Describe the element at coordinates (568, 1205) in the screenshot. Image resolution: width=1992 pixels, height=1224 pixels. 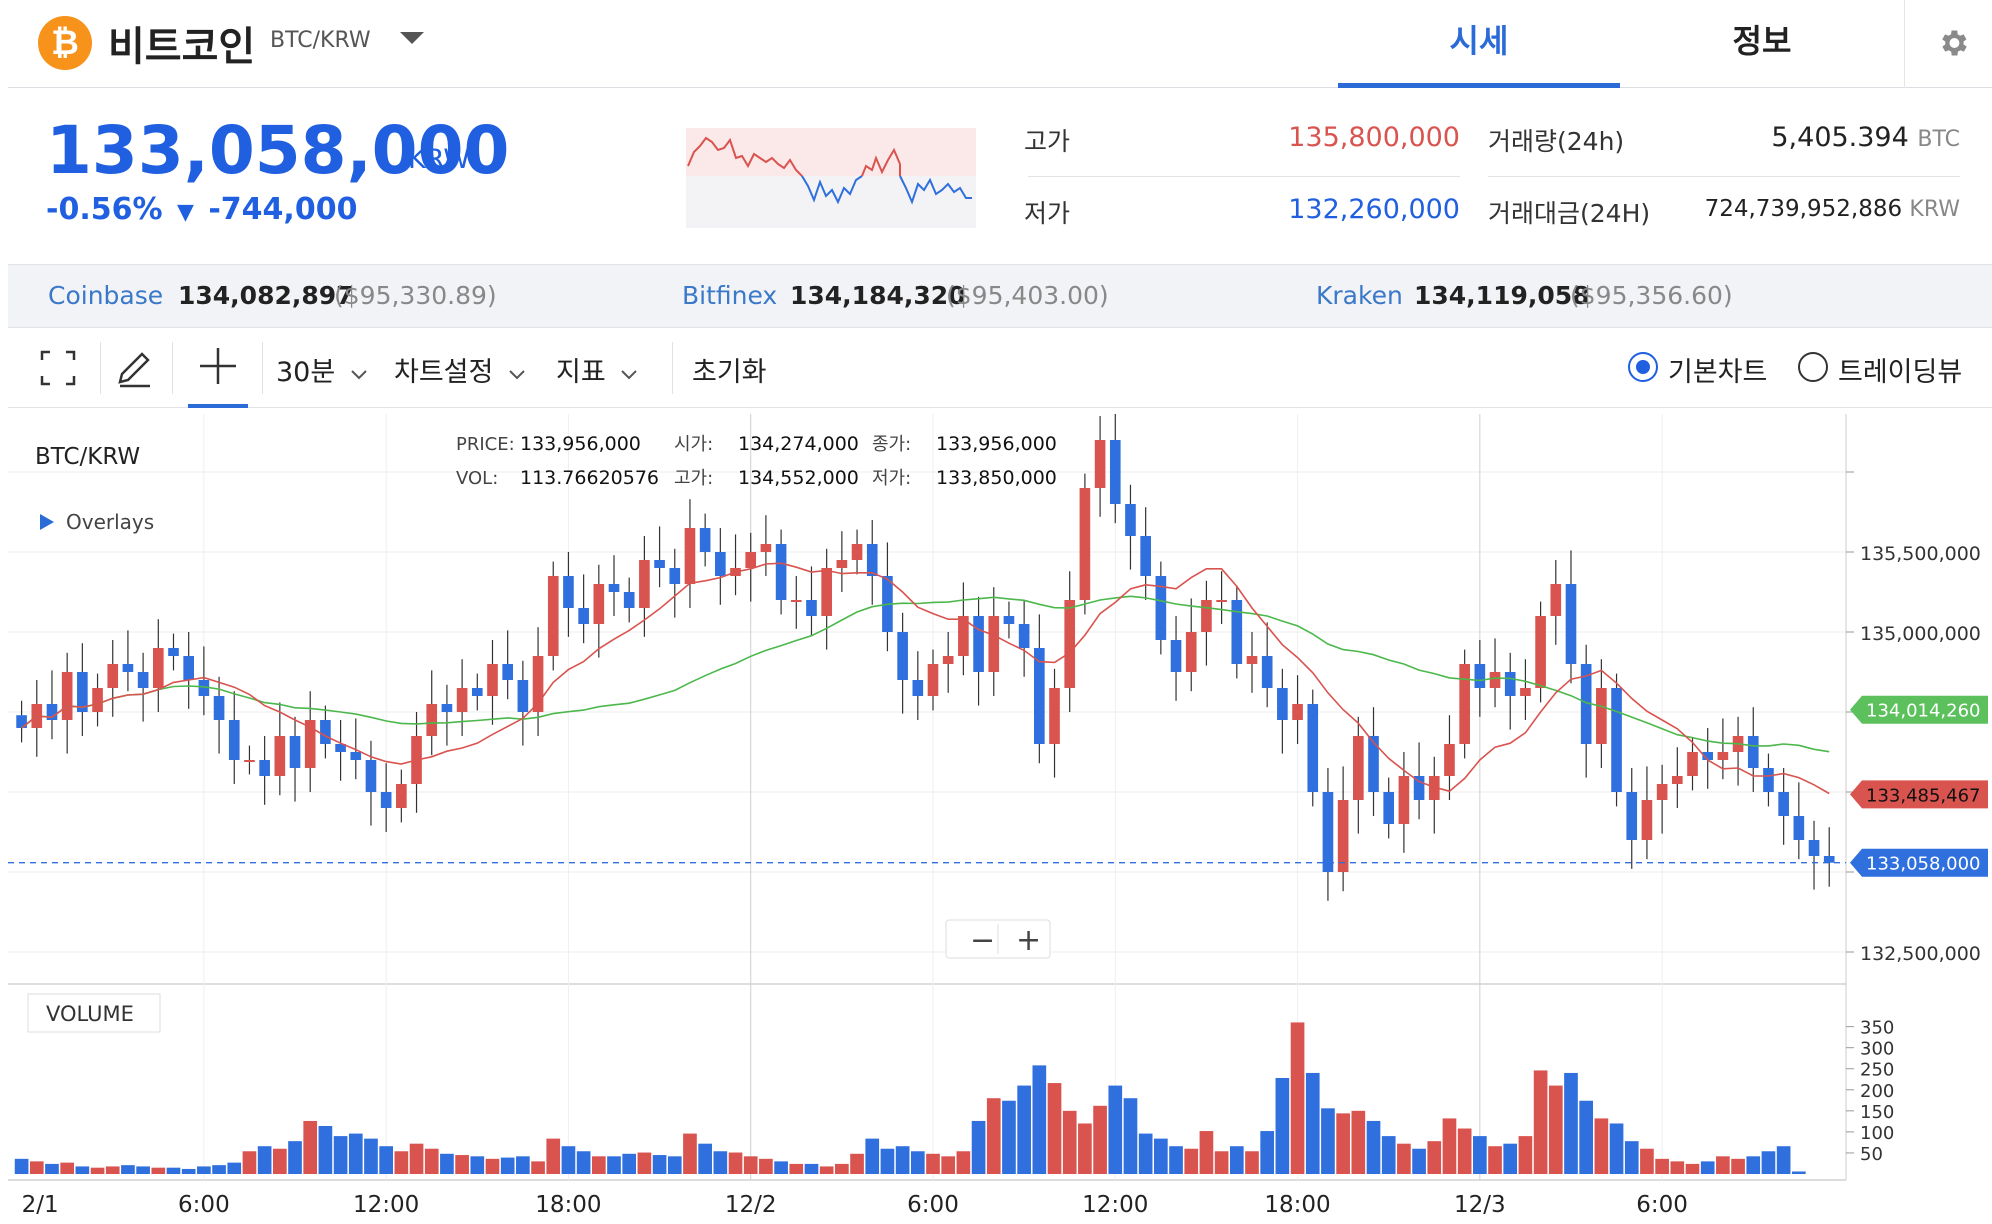
I see `time-tick-label: 18:00` at that location.